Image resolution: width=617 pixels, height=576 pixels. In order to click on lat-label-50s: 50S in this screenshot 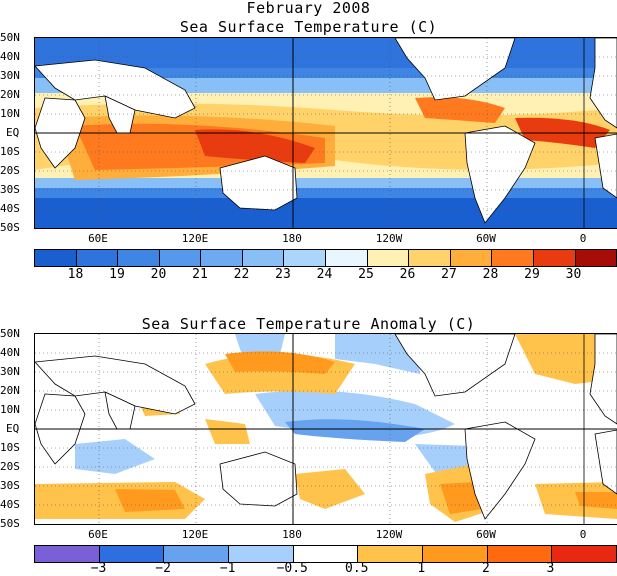, I will do `click(10, 227)`.